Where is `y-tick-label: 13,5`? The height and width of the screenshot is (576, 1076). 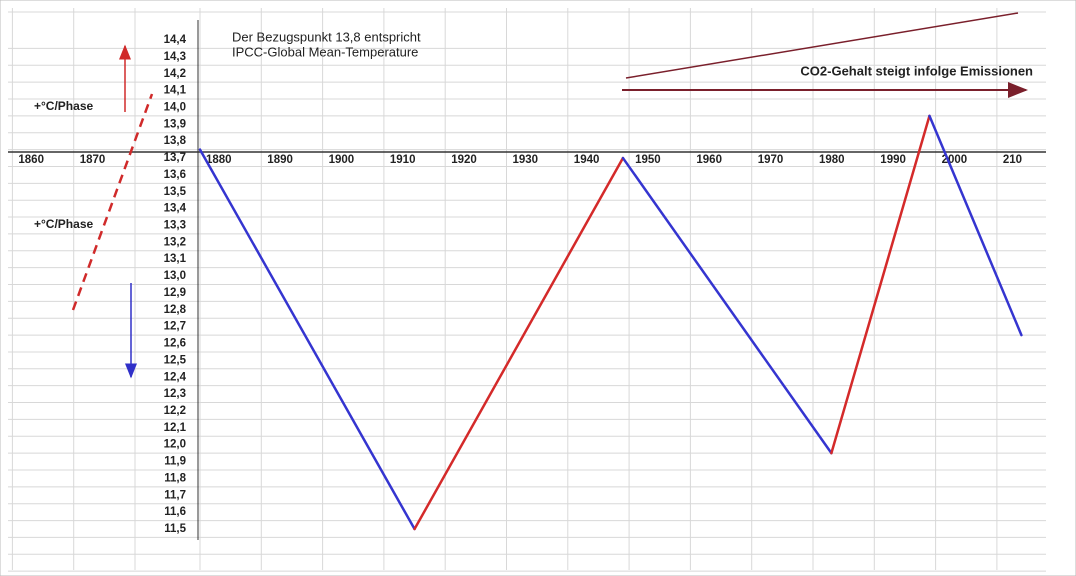 y-tick-label: 13,5 is located at coordinates (175, 192).